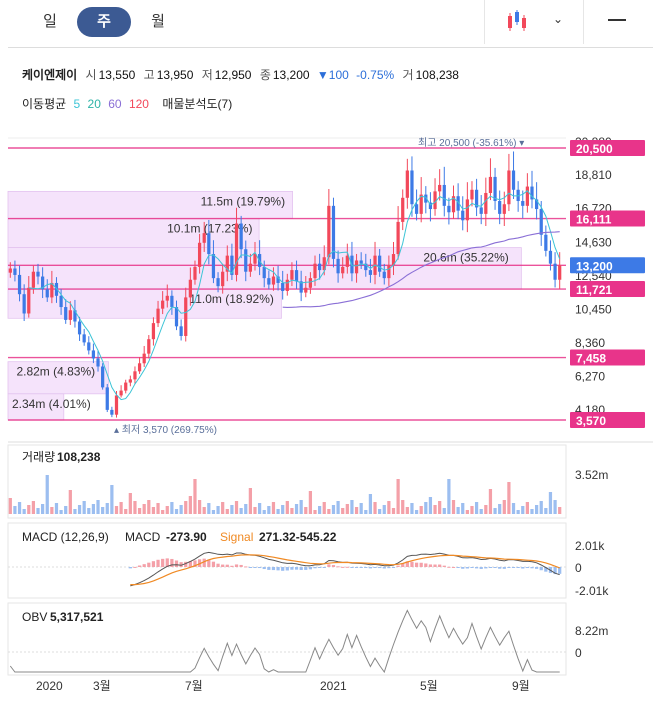 This screenshot has height=710, width=653. Describe the element at coordinates (104, 22) in the screenshot. I see `tab-weekly: 주` at that location.